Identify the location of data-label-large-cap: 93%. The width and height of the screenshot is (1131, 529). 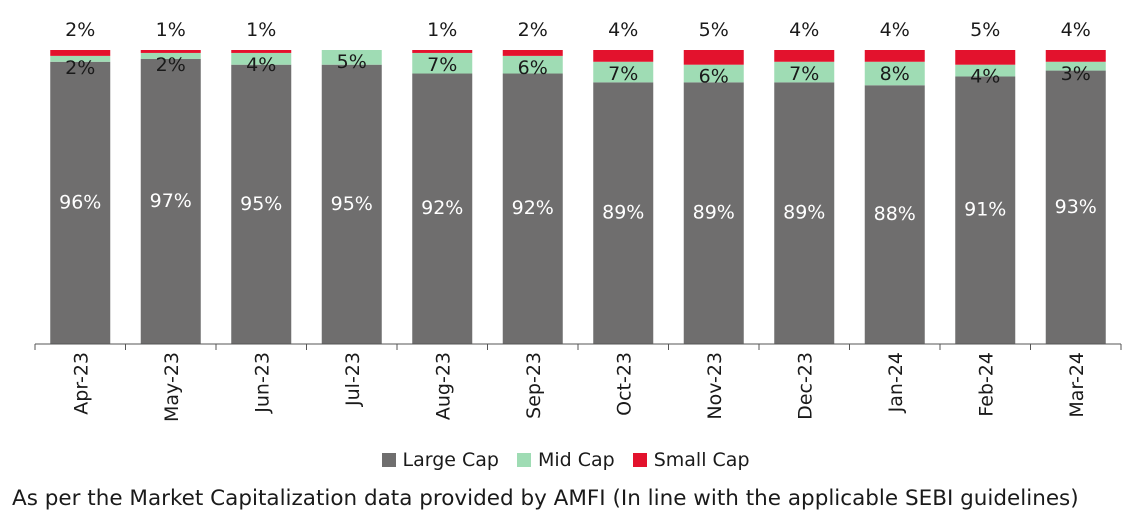
(1076, 207).